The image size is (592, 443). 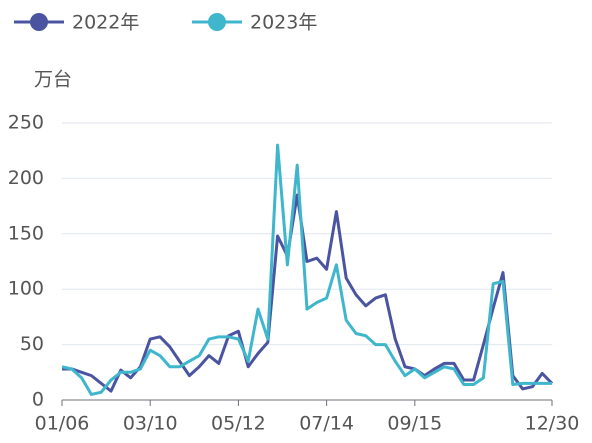 What do you see at coordinates (105, 23) in the screenshot?
I see `legend-label: 2022年` at bounding box center [105, 23].